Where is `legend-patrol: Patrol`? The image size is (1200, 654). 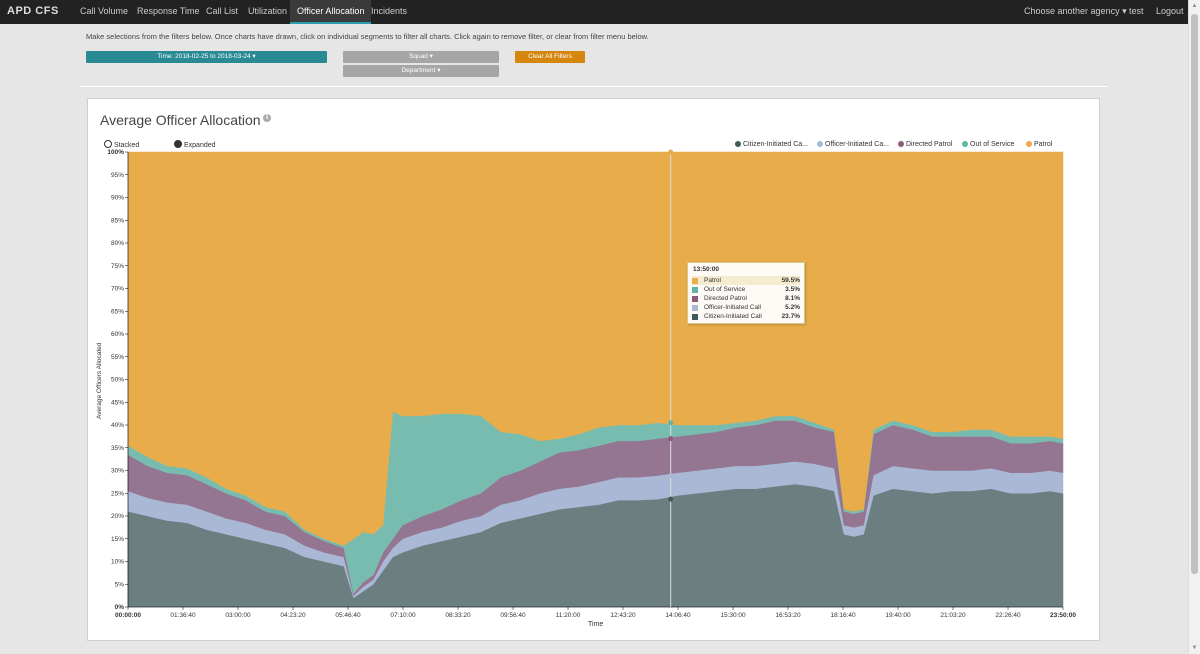 legend-patrol: Patrol is located at coordinates (1039, 145).